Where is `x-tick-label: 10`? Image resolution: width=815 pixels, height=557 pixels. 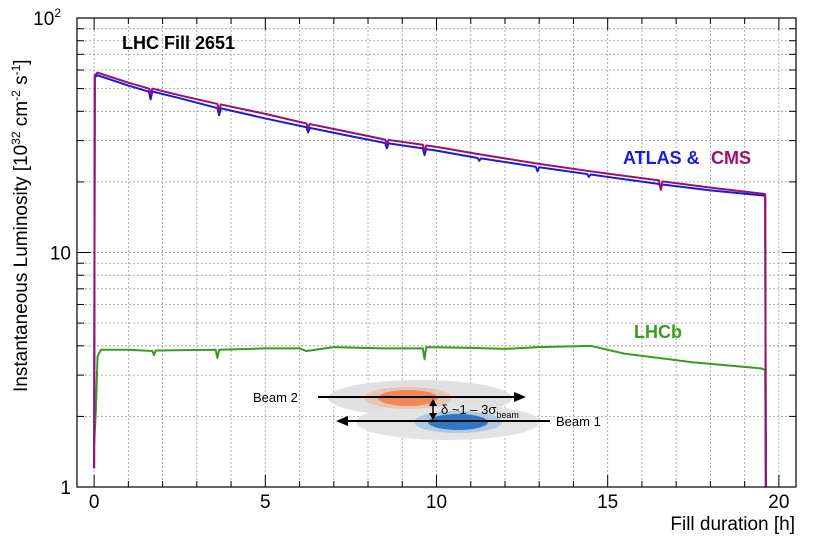
x-tick-label: 10 is located at coordinates (436, 502).